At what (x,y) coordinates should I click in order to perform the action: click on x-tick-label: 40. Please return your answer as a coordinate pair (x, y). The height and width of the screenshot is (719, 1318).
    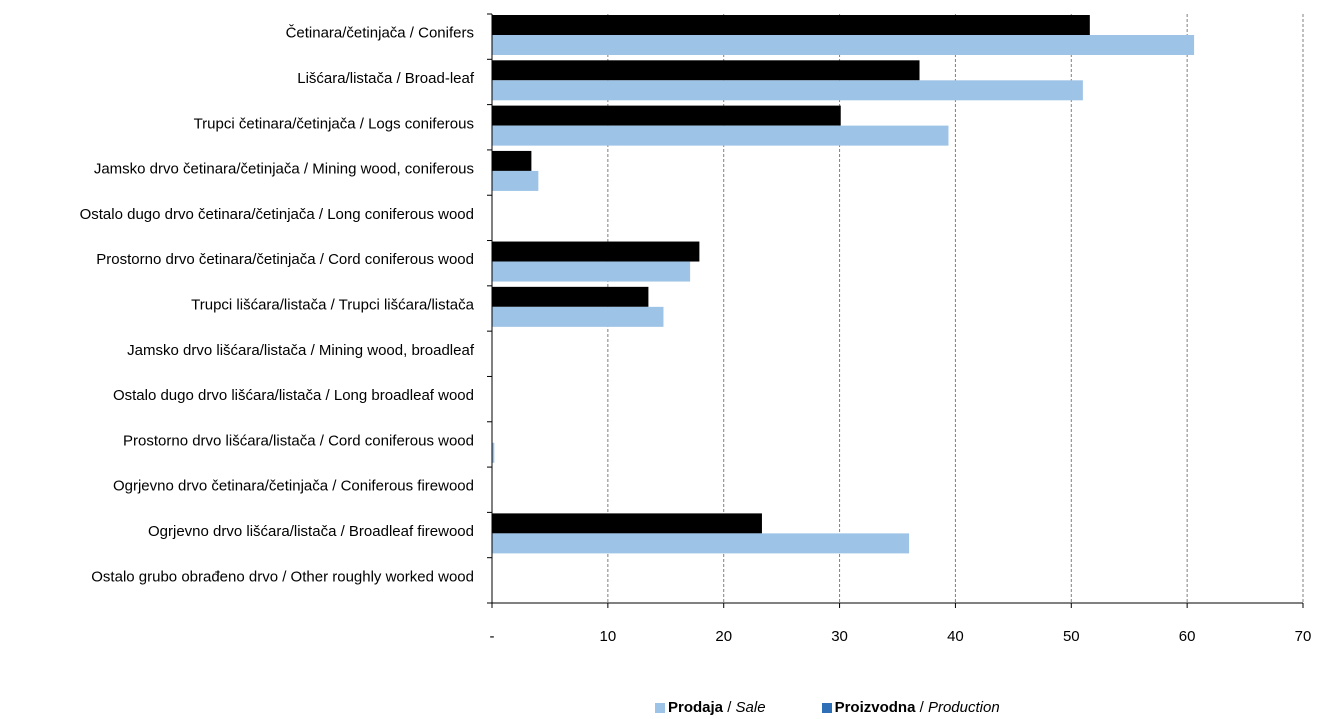
    Looking at the image, I should click on (955, 636).